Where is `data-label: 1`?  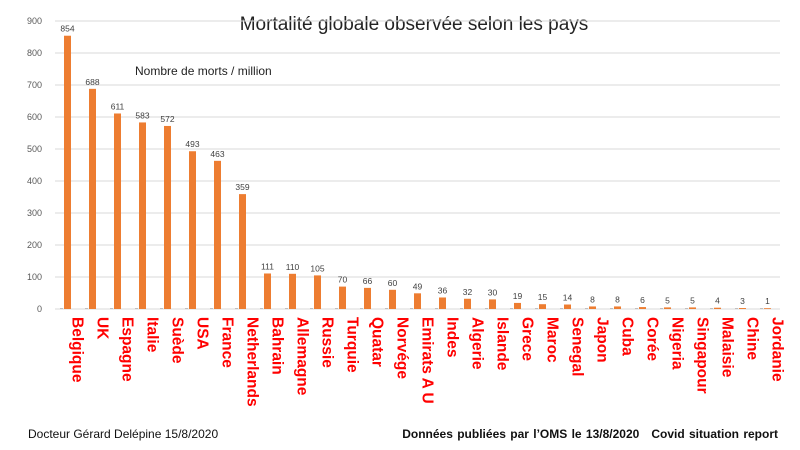
data-label: 1 is located at coordinates (767, 301).